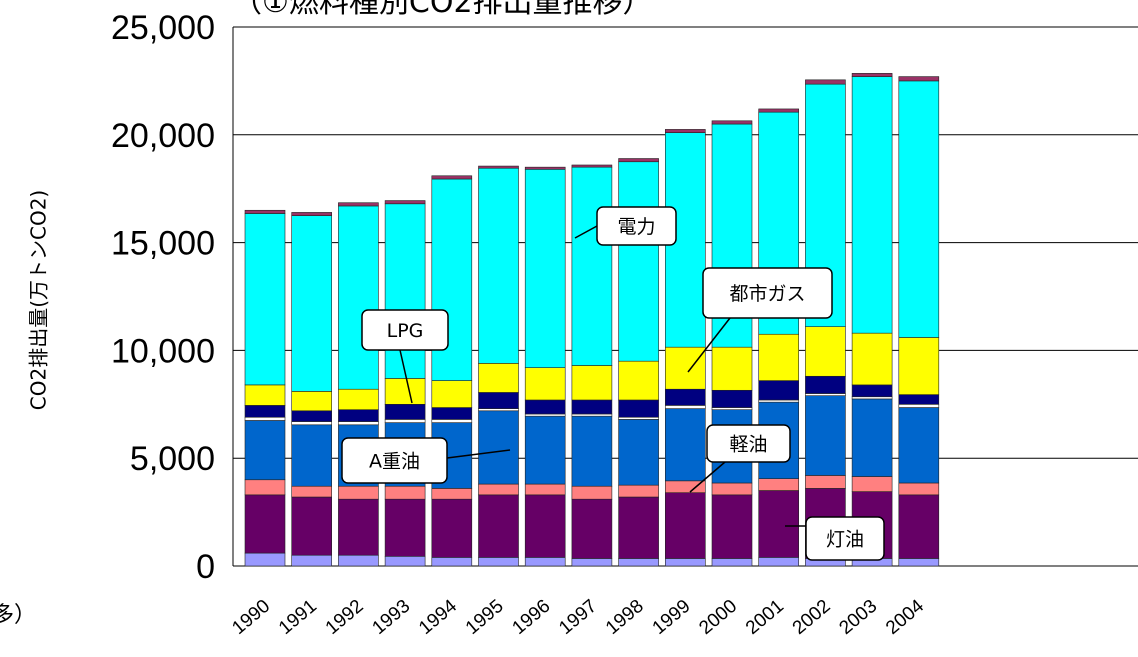  I want to click on x-tick-label: 2003, so click(858, 617).